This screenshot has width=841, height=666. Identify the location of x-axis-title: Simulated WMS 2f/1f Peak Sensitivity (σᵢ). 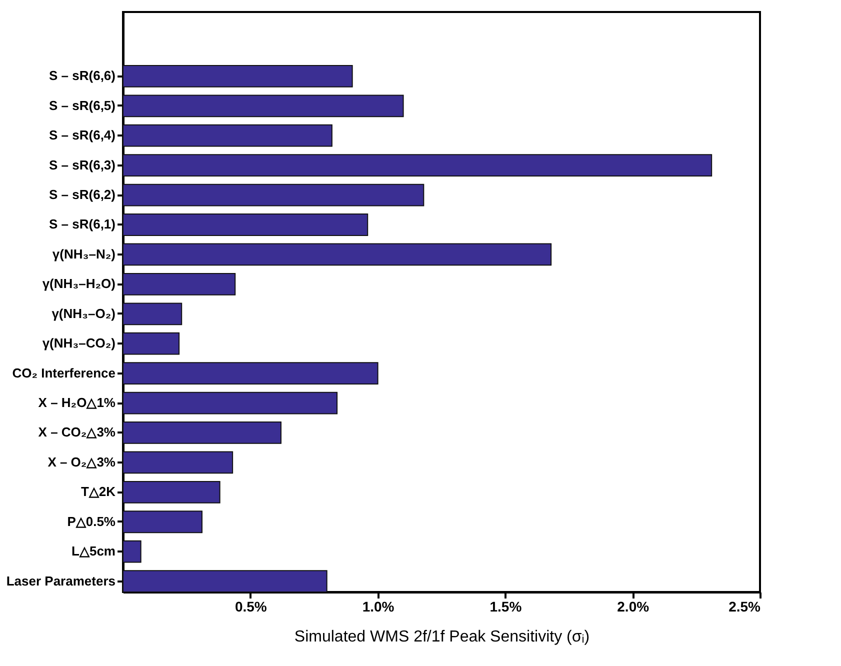
(442, 637).